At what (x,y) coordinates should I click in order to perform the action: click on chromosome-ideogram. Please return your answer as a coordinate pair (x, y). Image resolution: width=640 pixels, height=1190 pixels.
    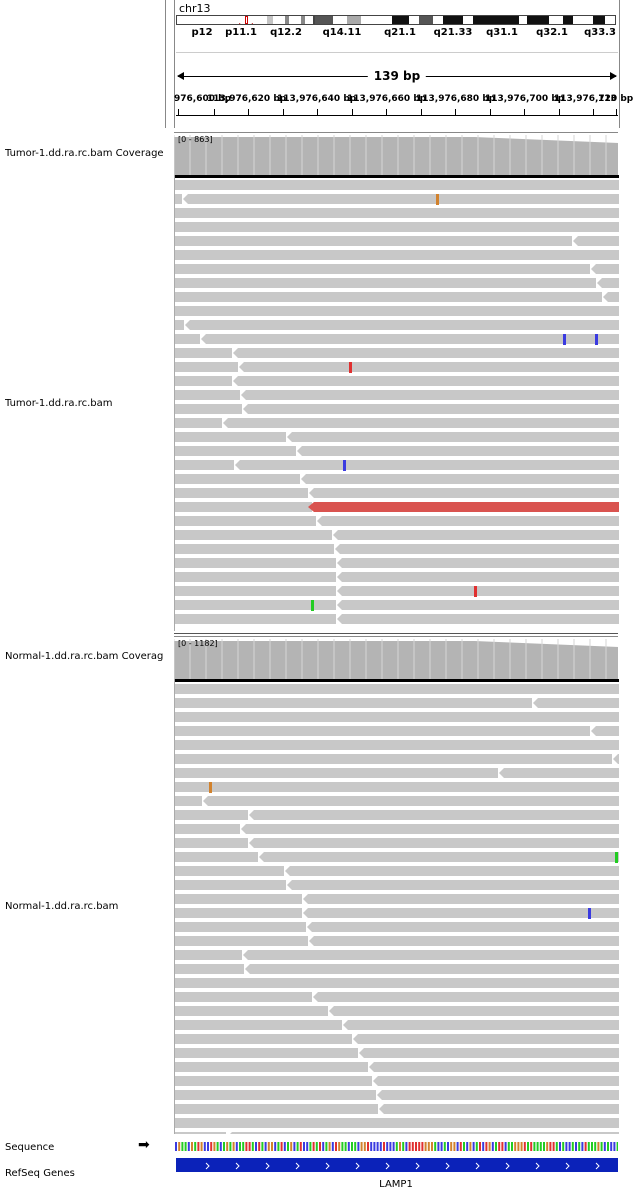
    Looking at the image, I should click on (396, 20).